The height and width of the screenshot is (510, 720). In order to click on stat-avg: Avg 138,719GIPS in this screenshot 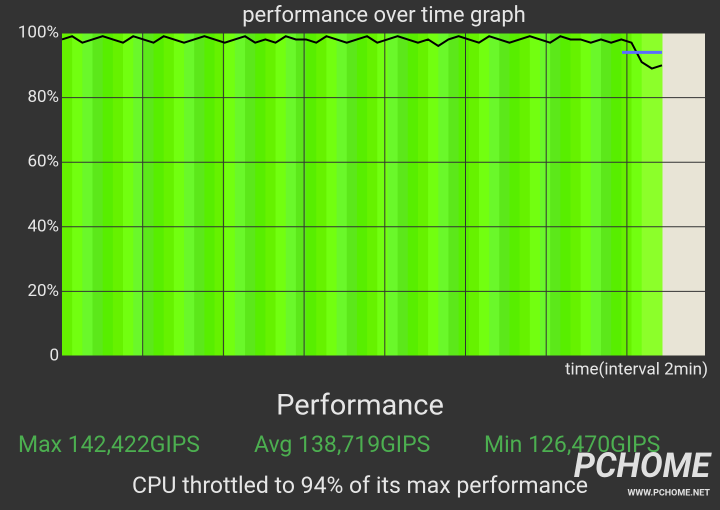, I will do `click(342, 444)`.